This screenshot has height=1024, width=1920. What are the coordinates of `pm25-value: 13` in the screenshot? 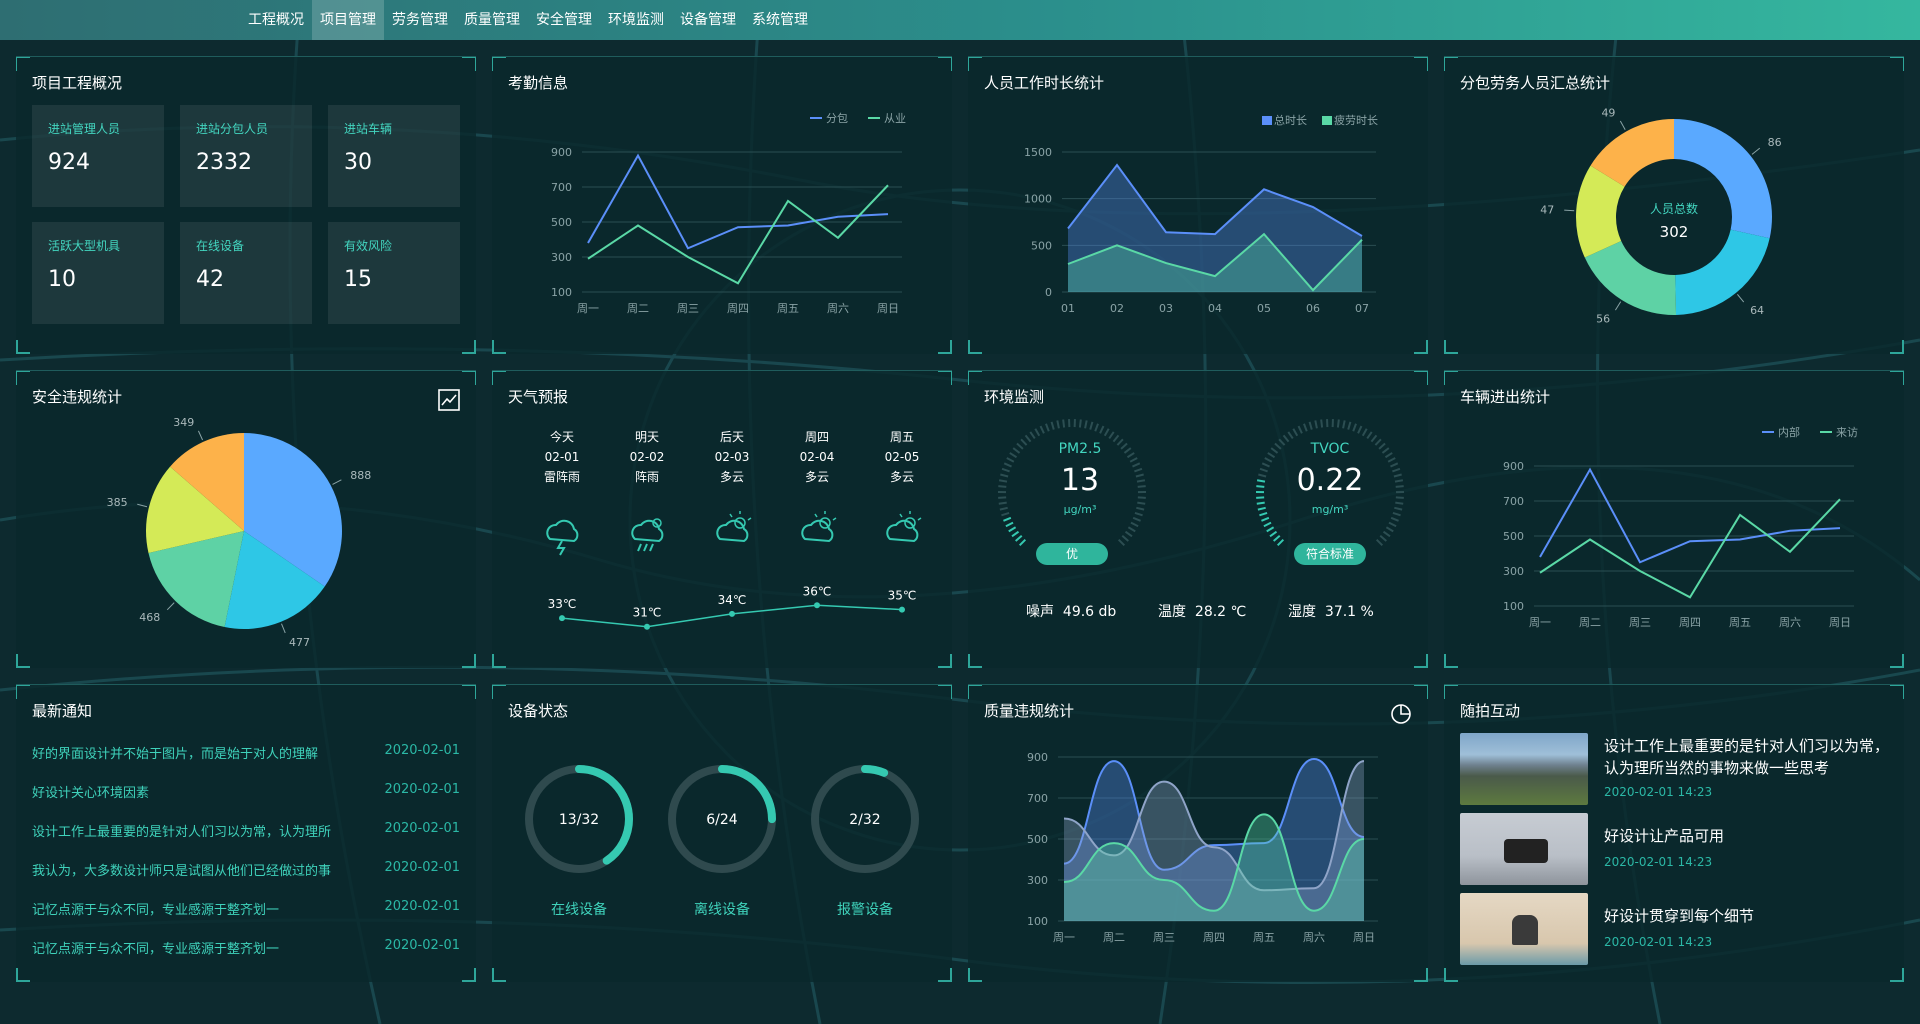 It's located at (1080, 480).